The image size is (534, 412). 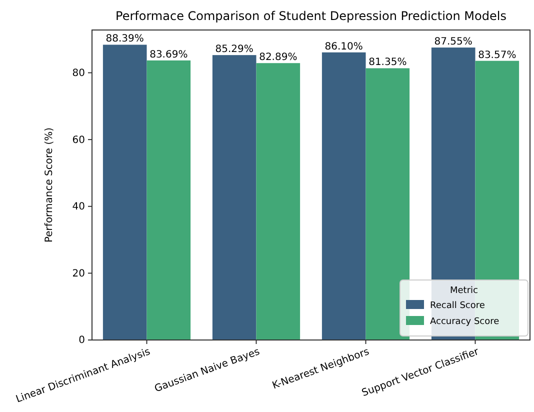 I want to click on legend-label: Recall Score, so click(x=458, y=306).